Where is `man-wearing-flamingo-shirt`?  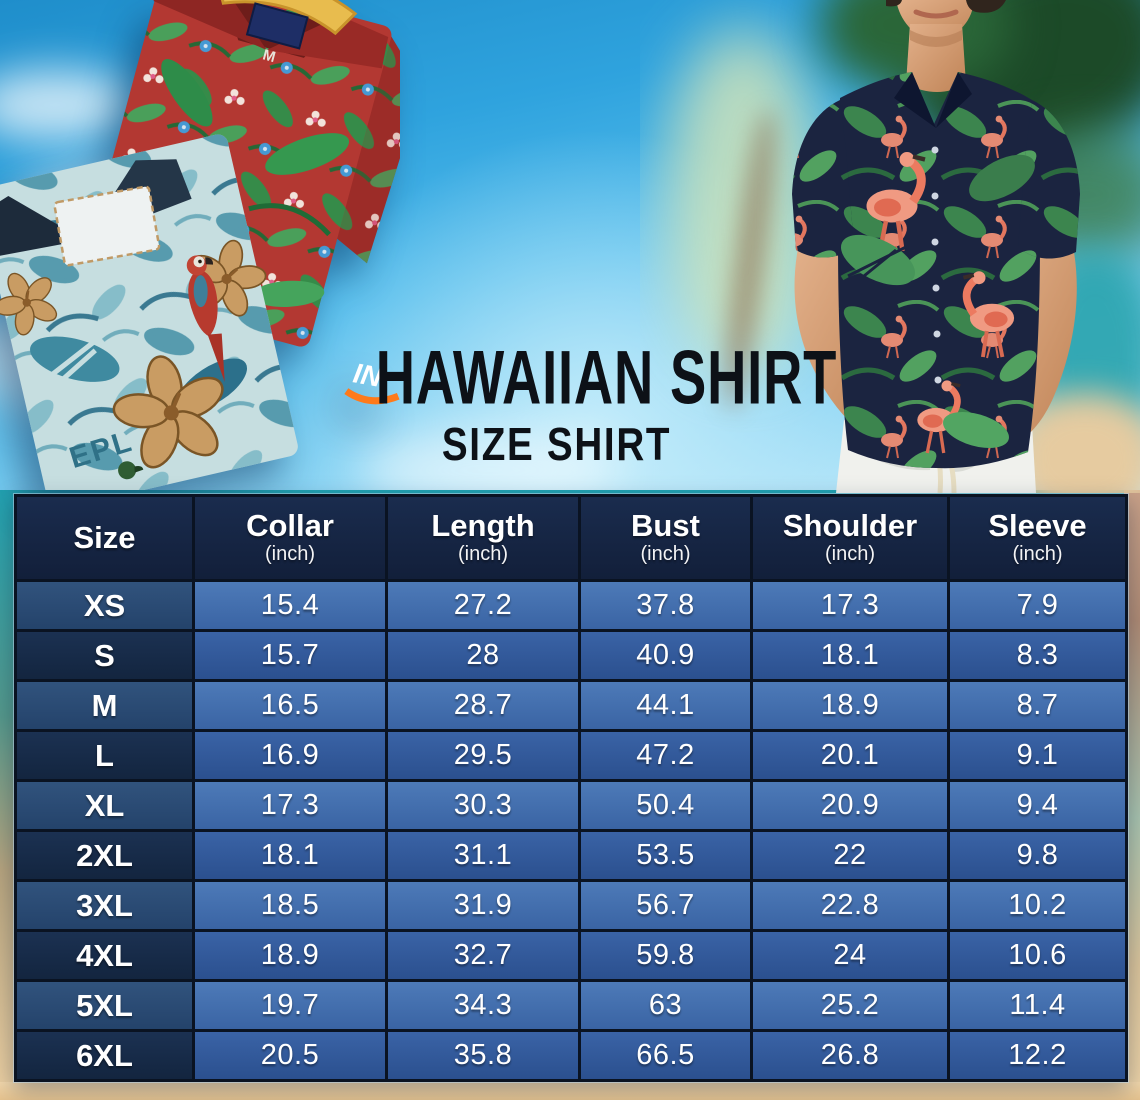 man-wearing-flamingo-shirt is located at coordinates (936, 246).